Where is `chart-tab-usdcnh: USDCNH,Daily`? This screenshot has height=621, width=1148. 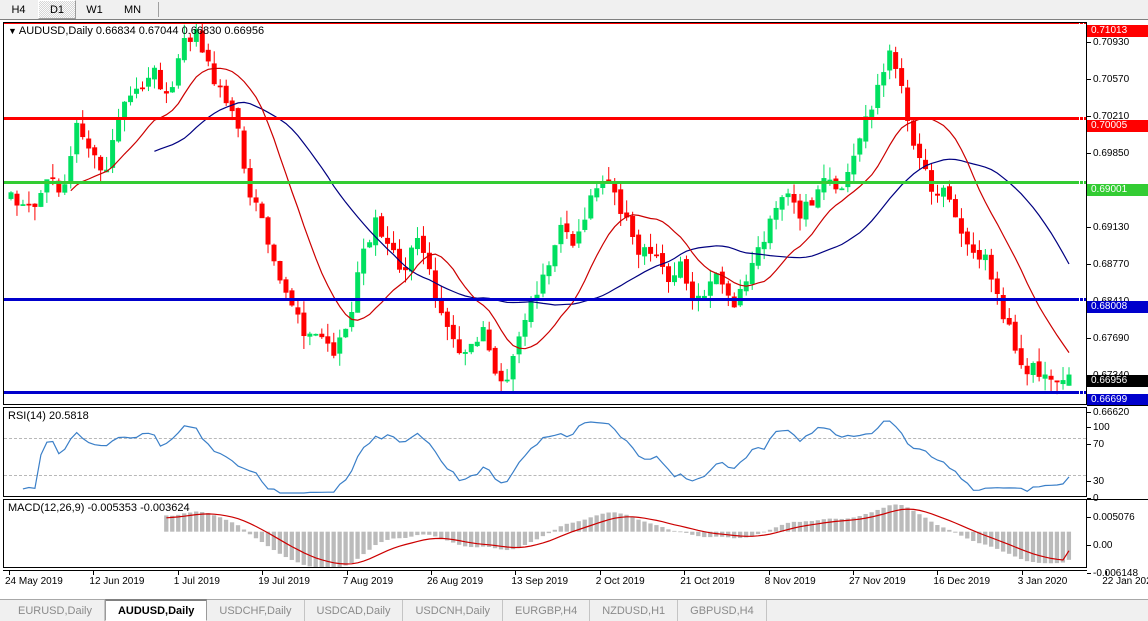 chart-tab-usdcnh: USDCNH,Daily is located at coordinates (453, 610).